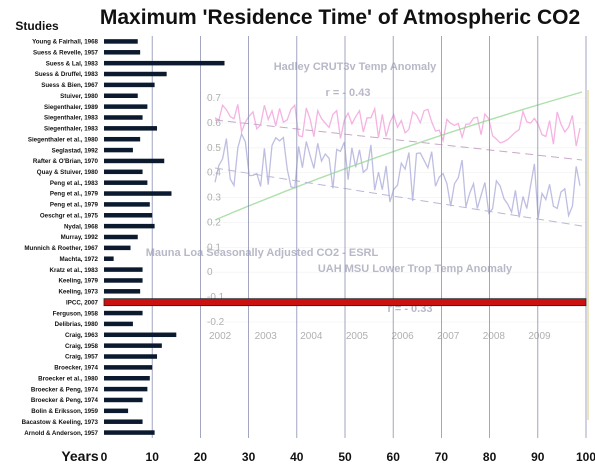  What do you see at coordinates (74, 183) in the screenshot?
I see `category-label: Peng et al., 1983` at bounding box center [74, 183].